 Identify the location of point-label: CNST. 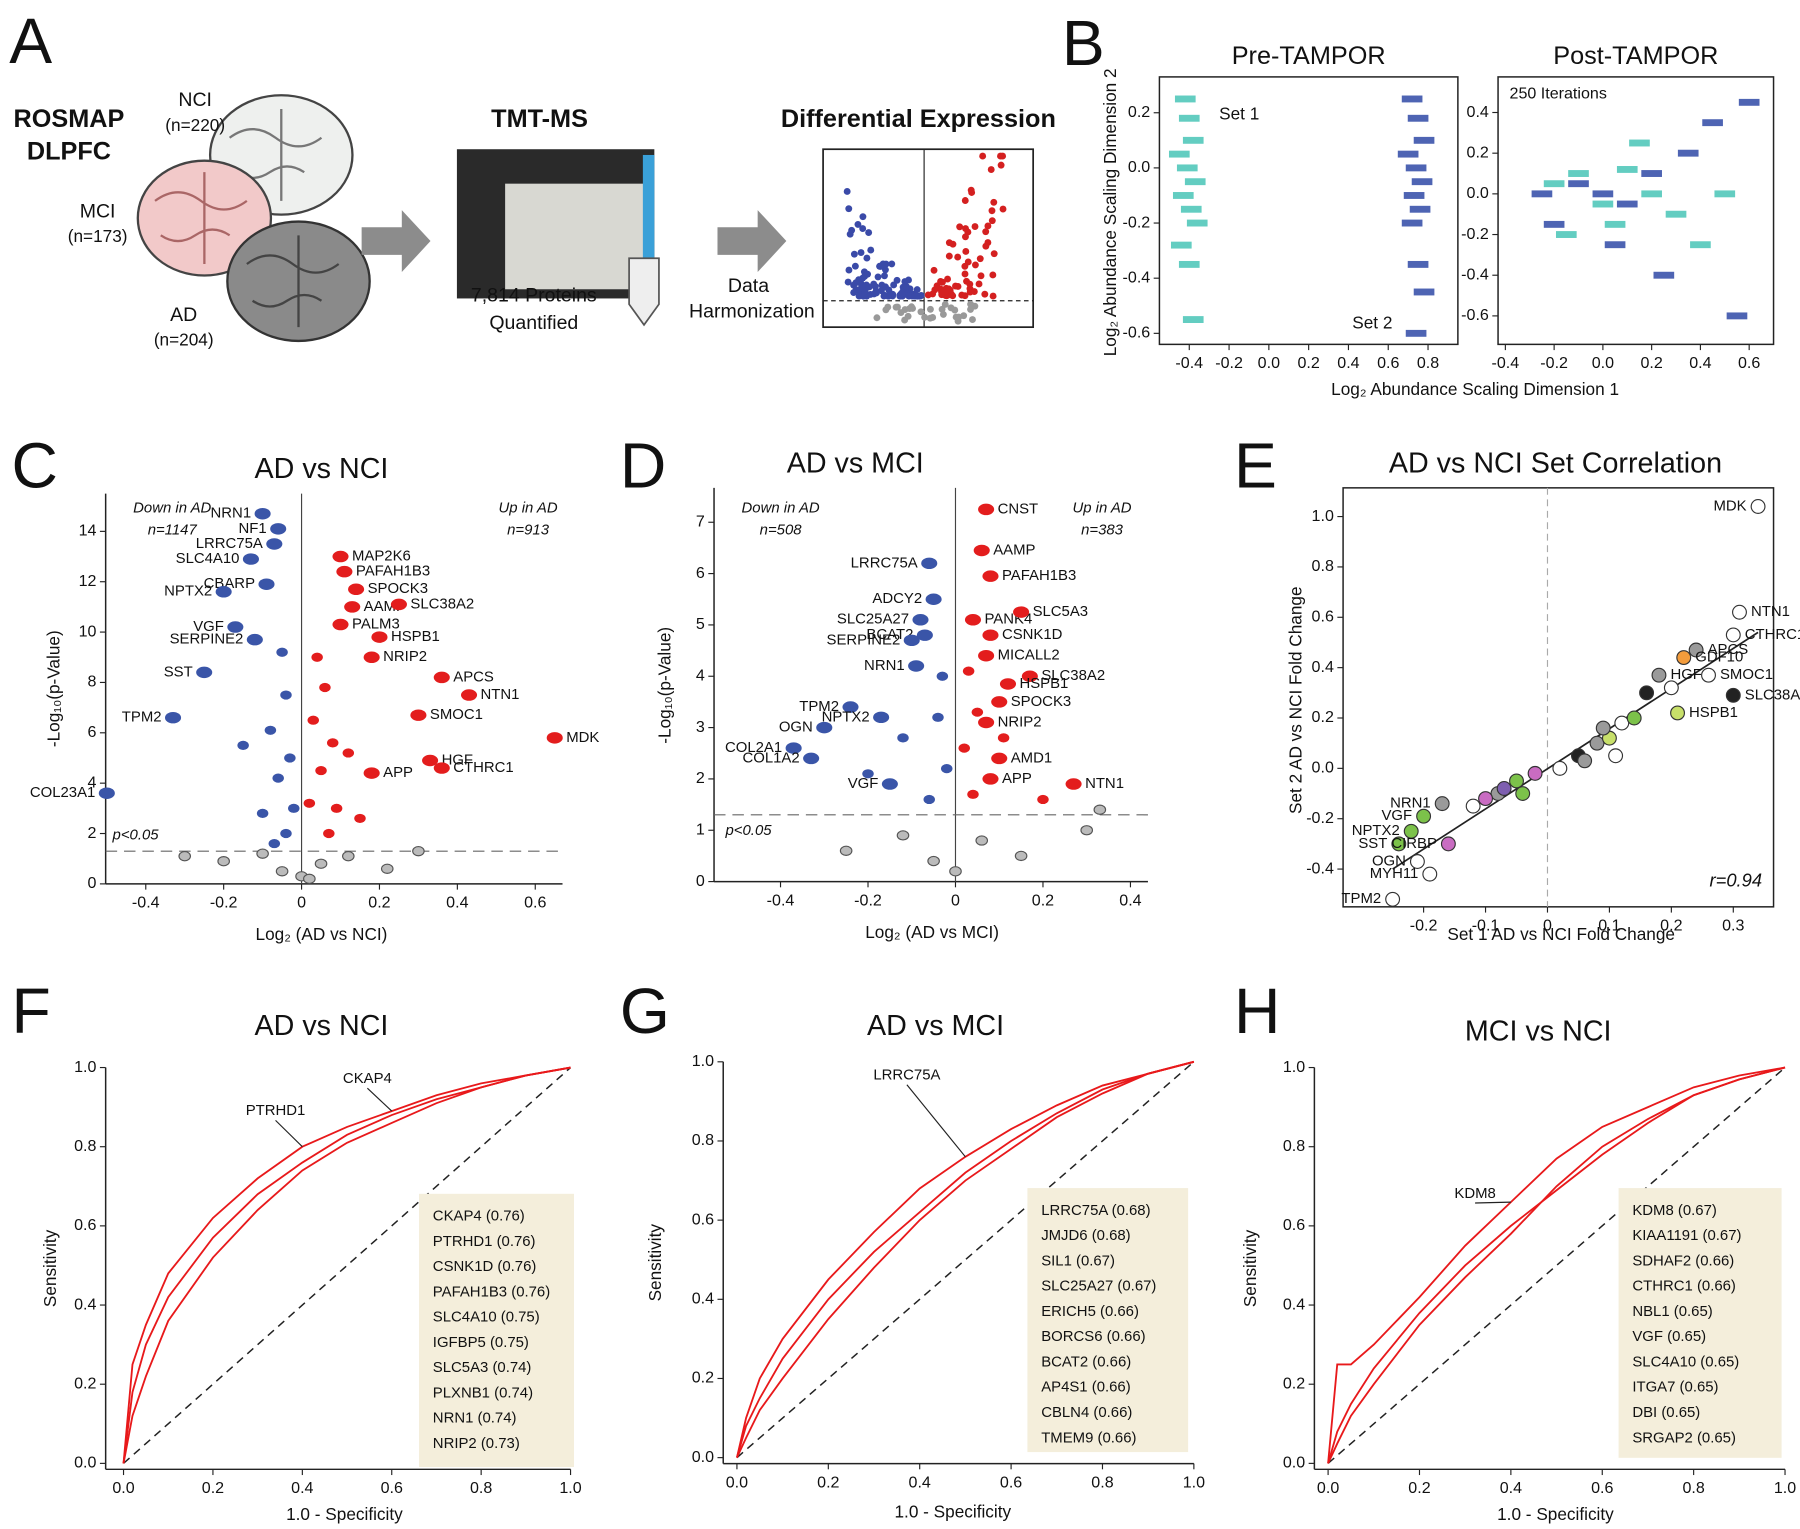
(1018, 508).